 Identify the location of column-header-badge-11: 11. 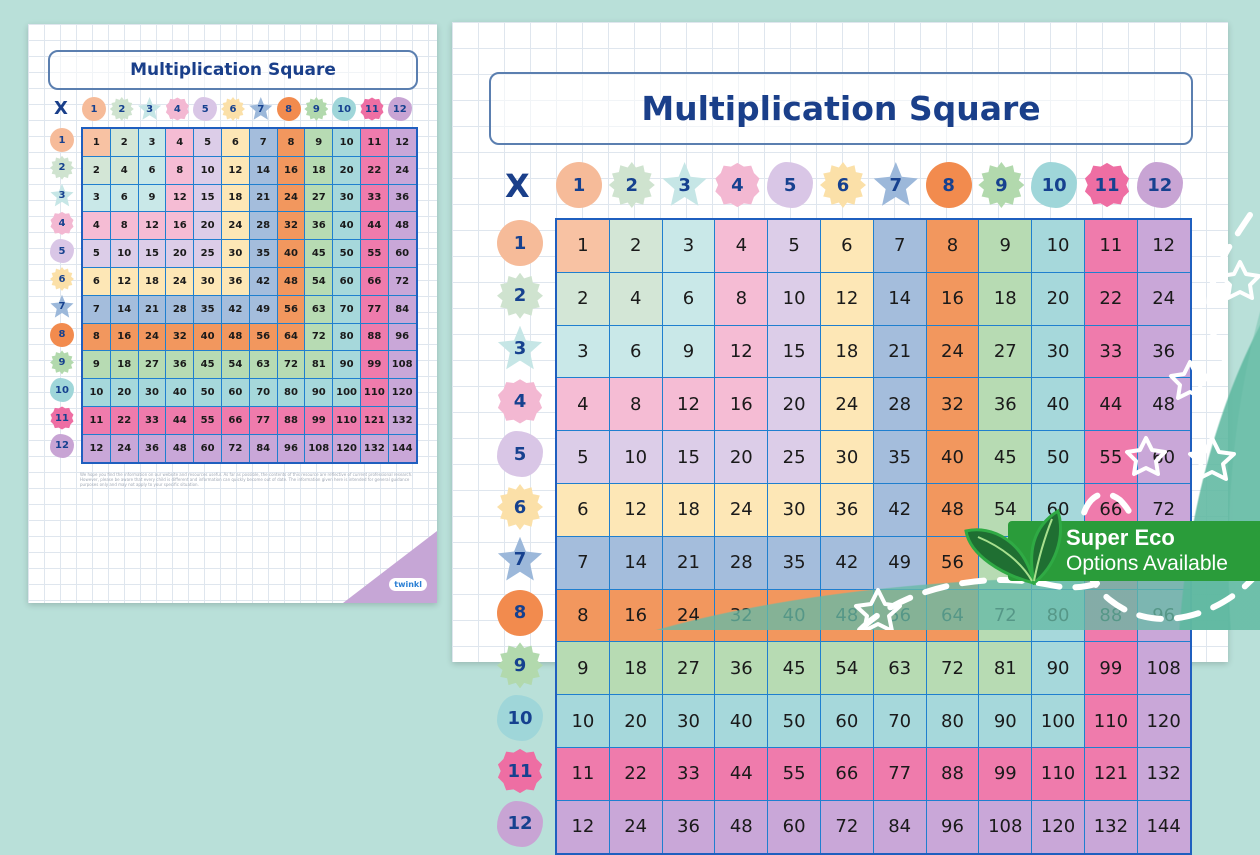
(1107, 185).